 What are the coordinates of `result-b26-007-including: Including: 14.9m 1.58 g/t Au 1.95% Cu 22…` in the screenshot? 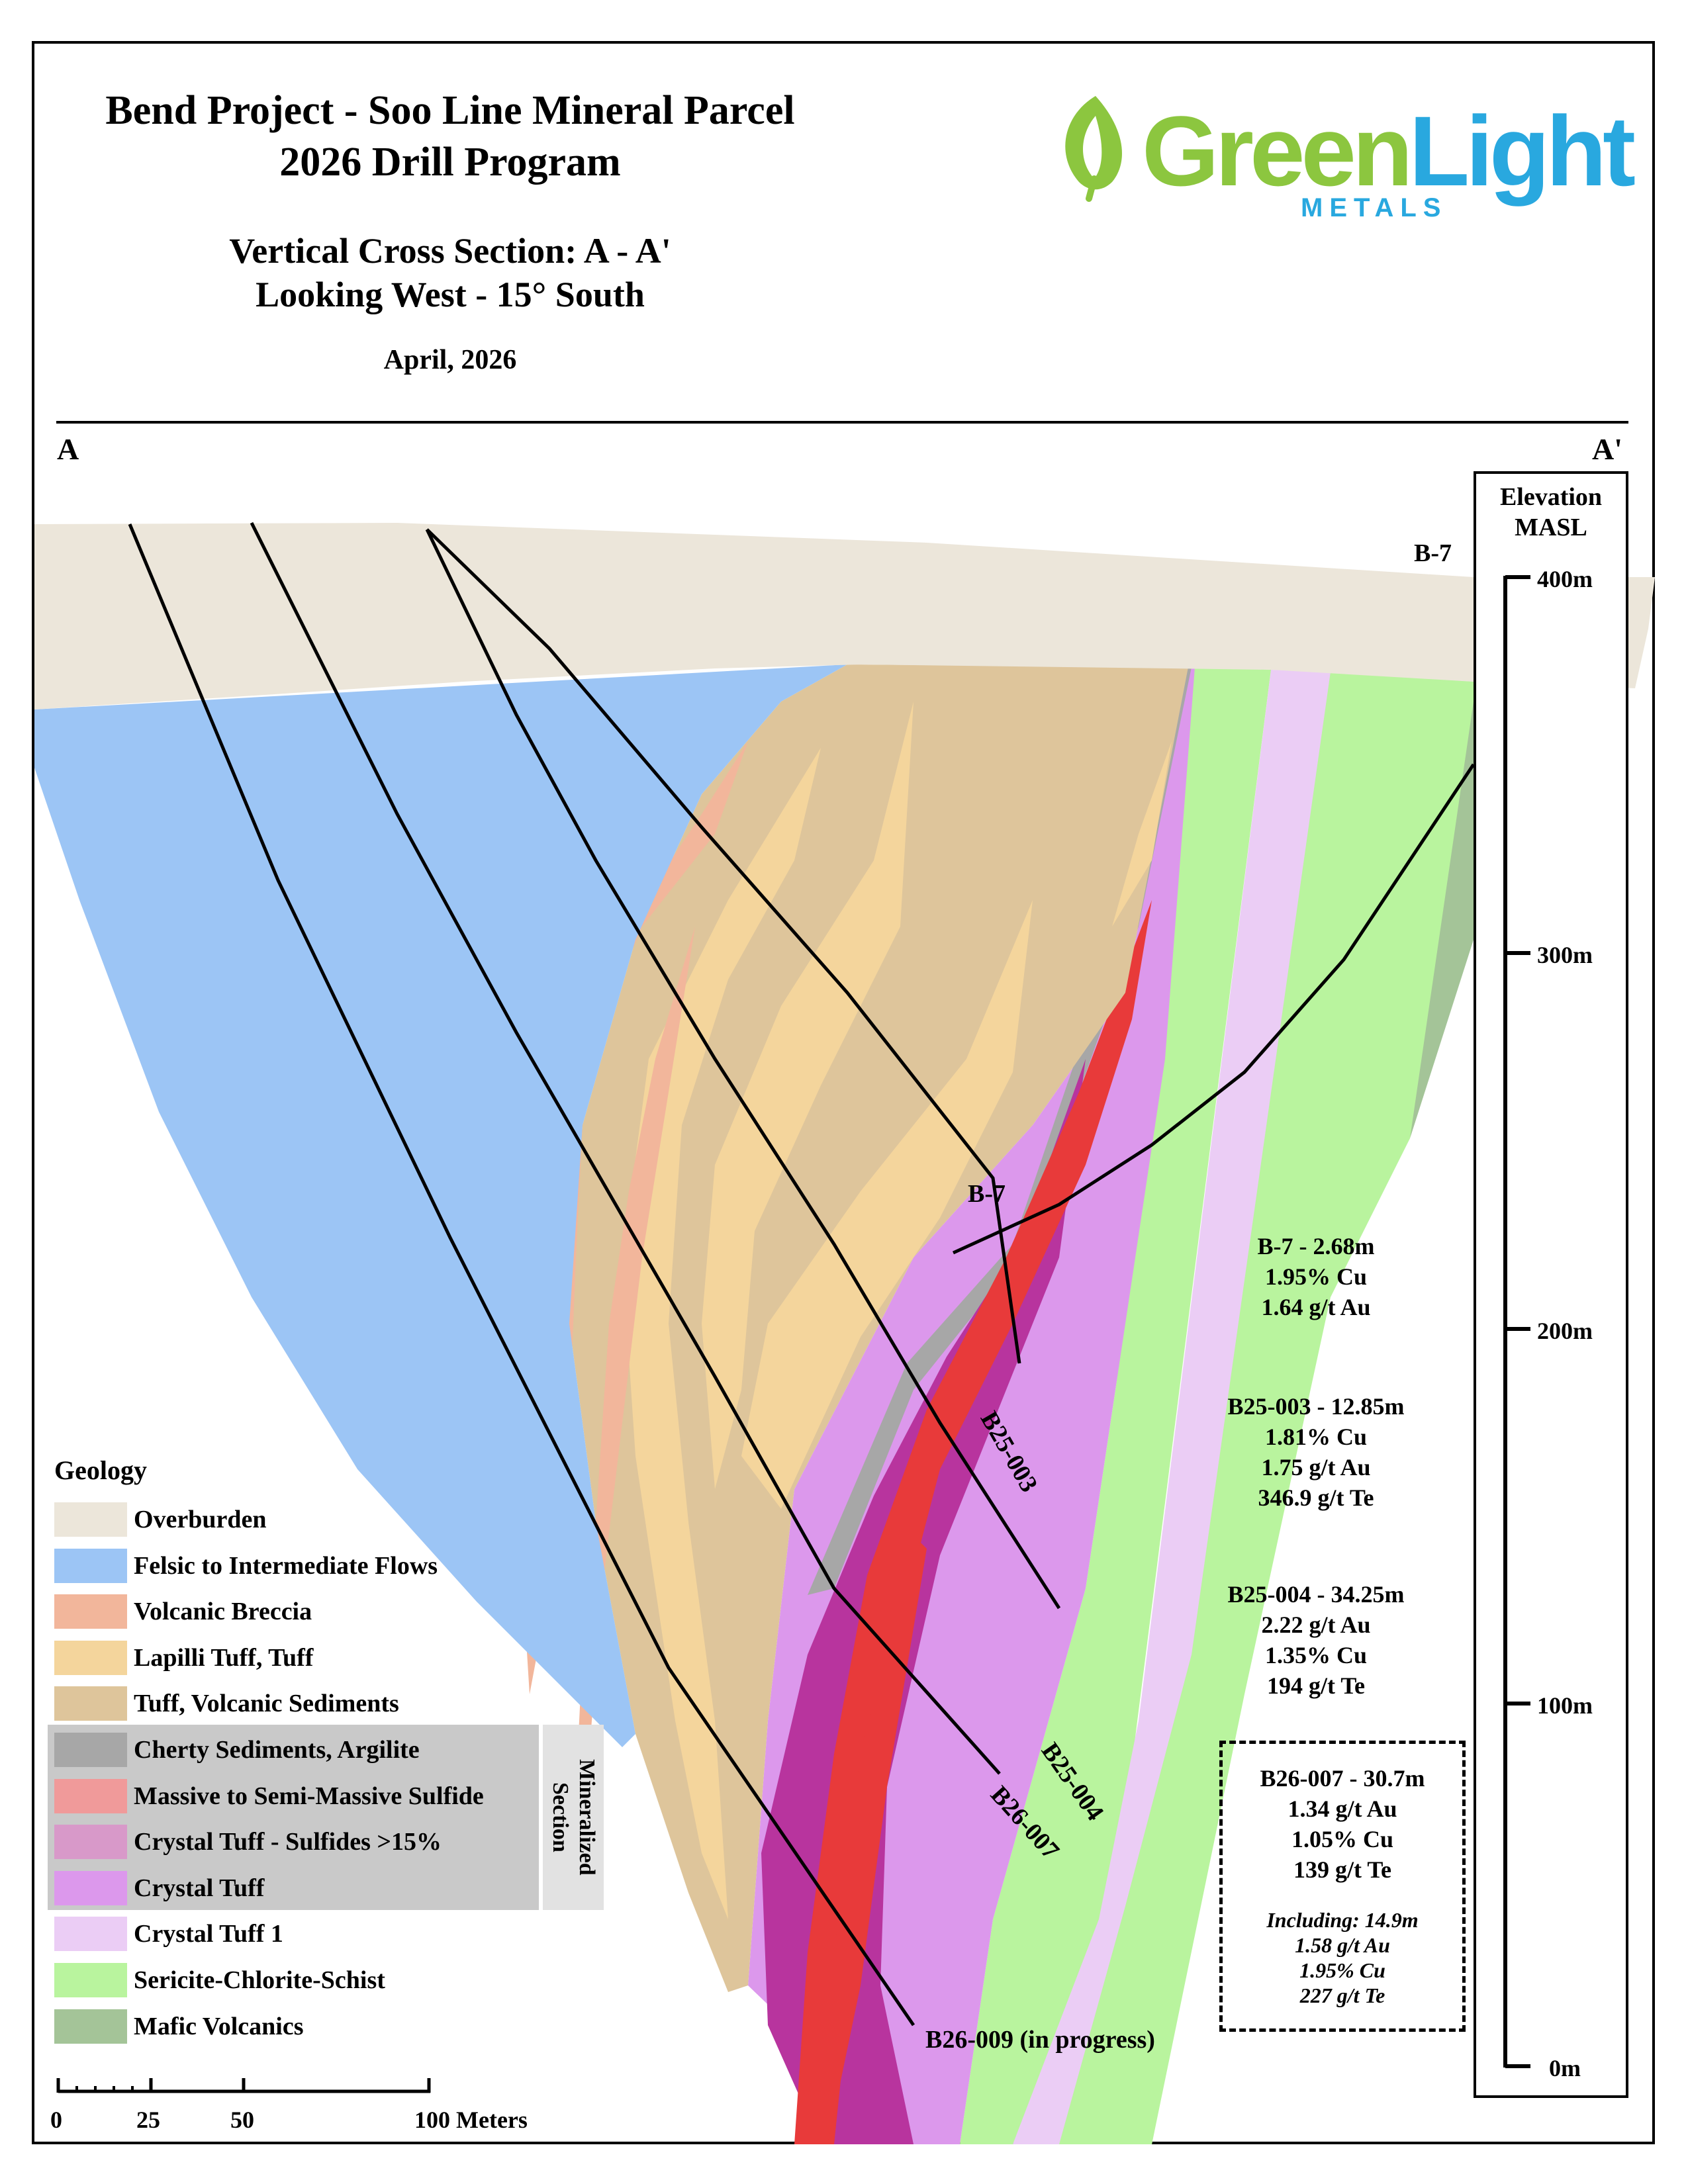 It's located at (1342, 1957).